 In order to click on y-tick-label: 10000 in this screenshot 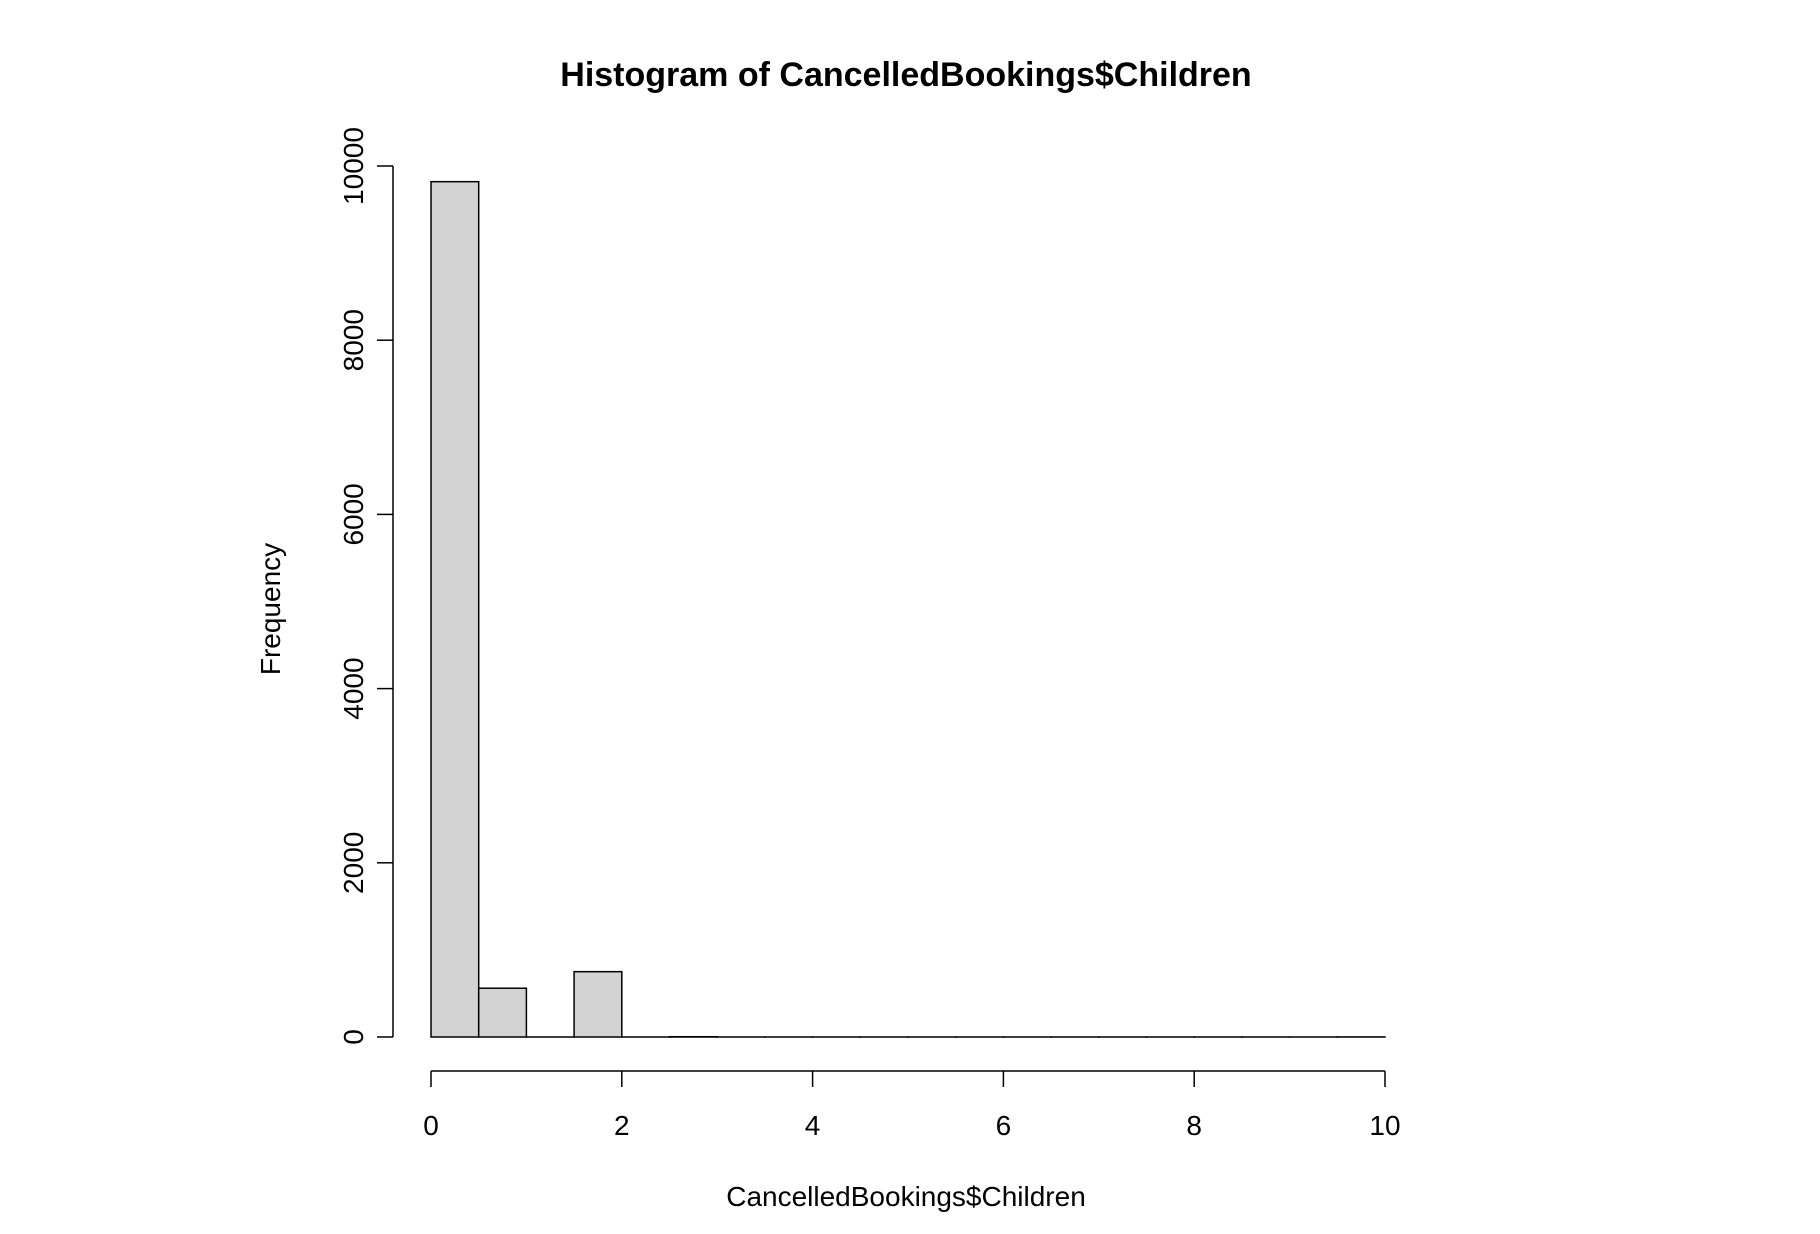, I will do `click(353, 166)`.